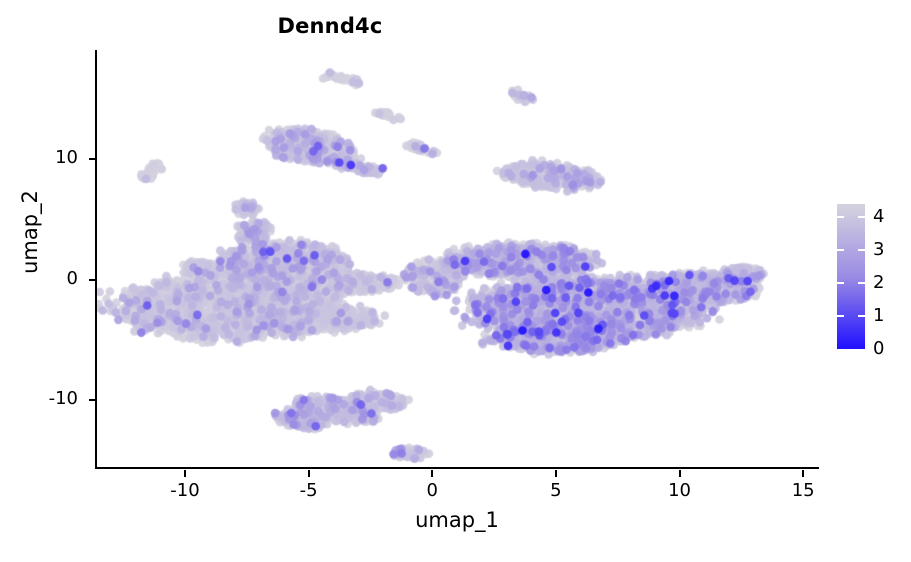 The height and width of the screenshot is (562, 911). I want to click on colorbar-gradient, so click(851, 276).